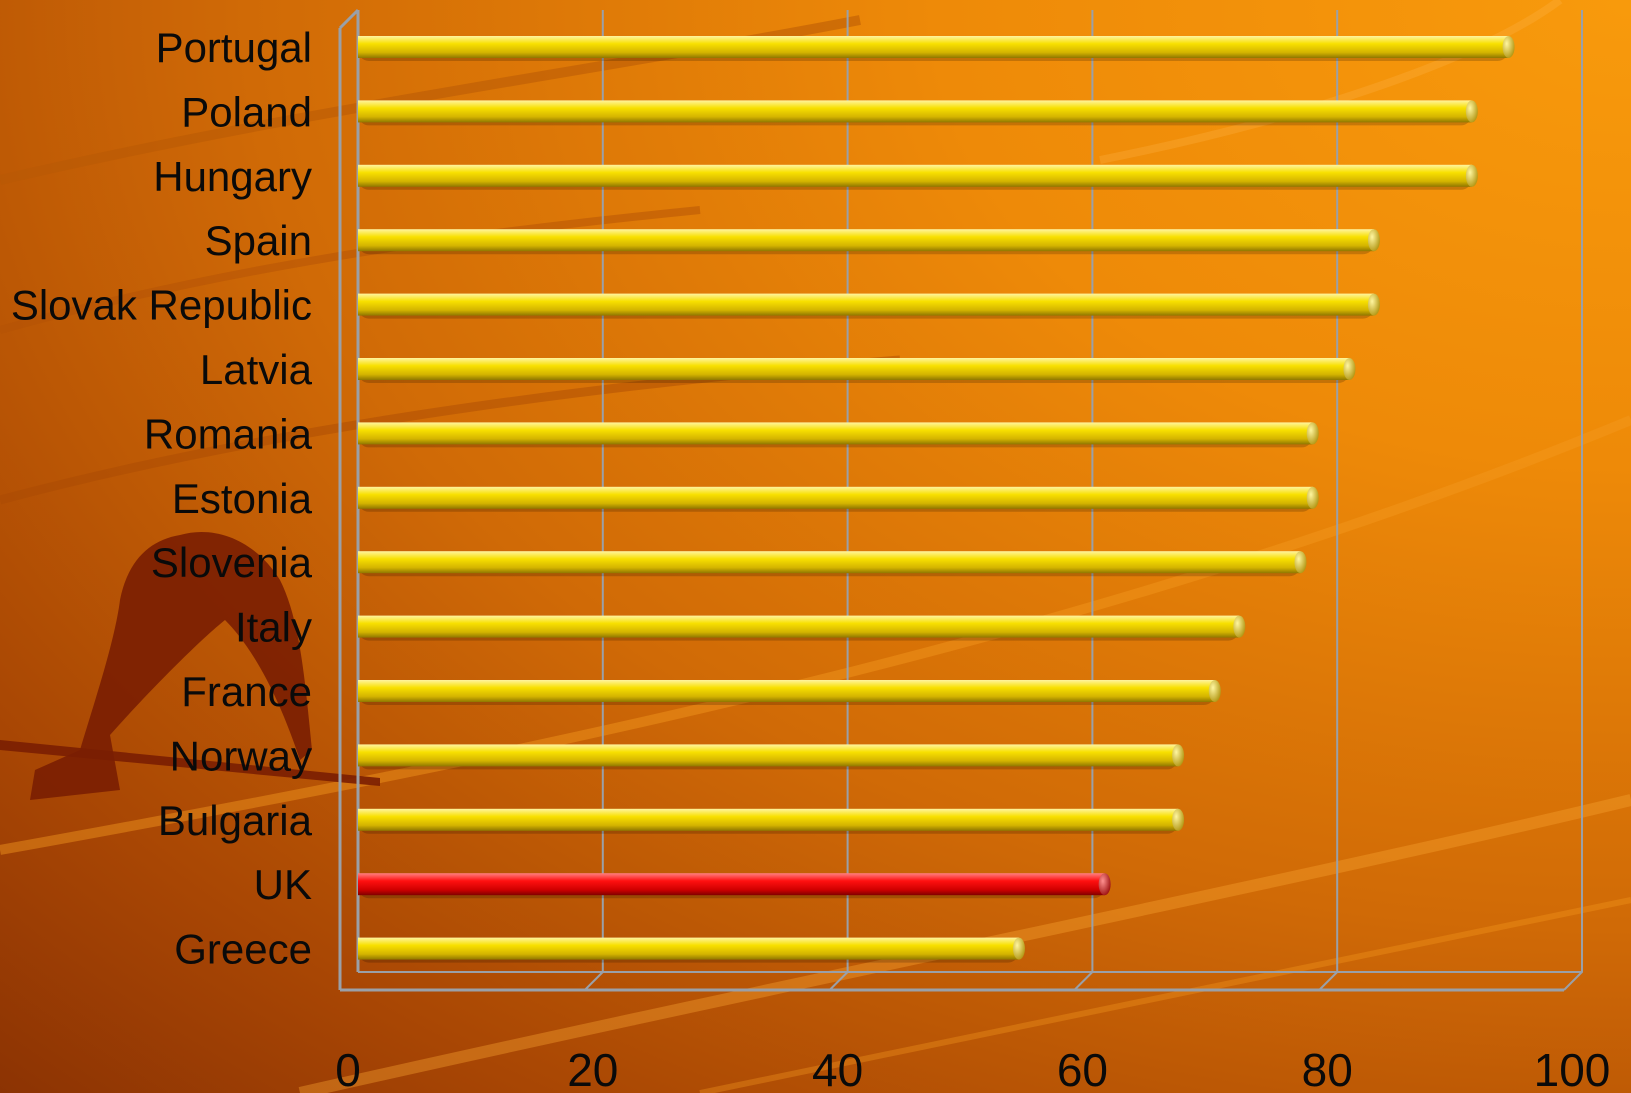 The image size is (1631, 1093). What do you see at coordinates (1312, 497) in the screenshot?
I see `bar-cap-estonia` at bounding box center [1312, 497].